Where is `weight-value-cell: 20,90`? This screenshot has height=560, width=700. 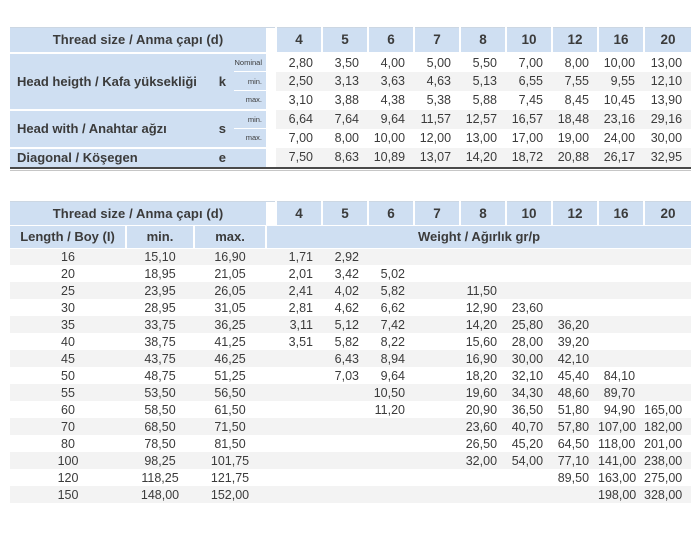 weight-value-cell: 20,90 is located at coordinates (483, 409).